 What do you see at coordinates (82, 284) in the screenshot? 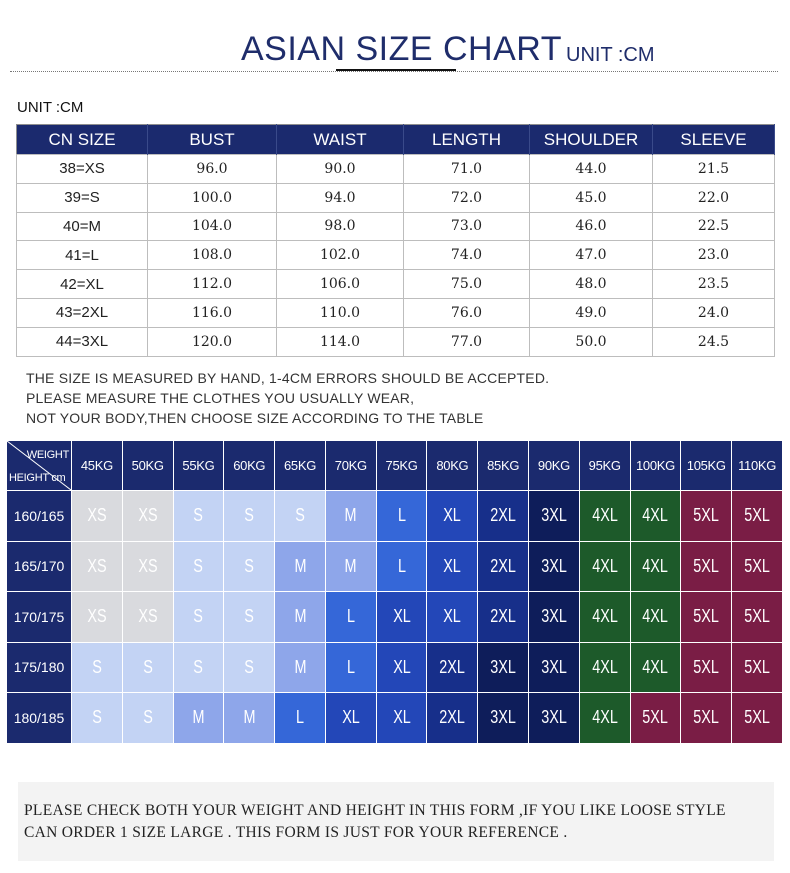
I see `size-name-cell: 42=XL` at bounding box center [82, 284].